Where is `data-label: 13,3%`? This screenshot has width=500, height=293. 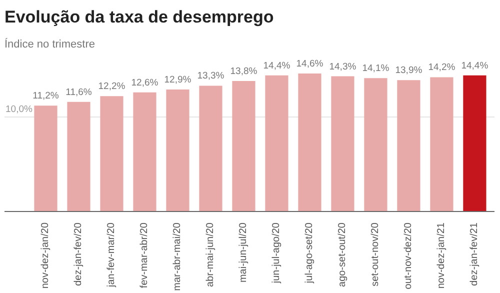
data-label: 13,3% is located at coordinates (211, 76).